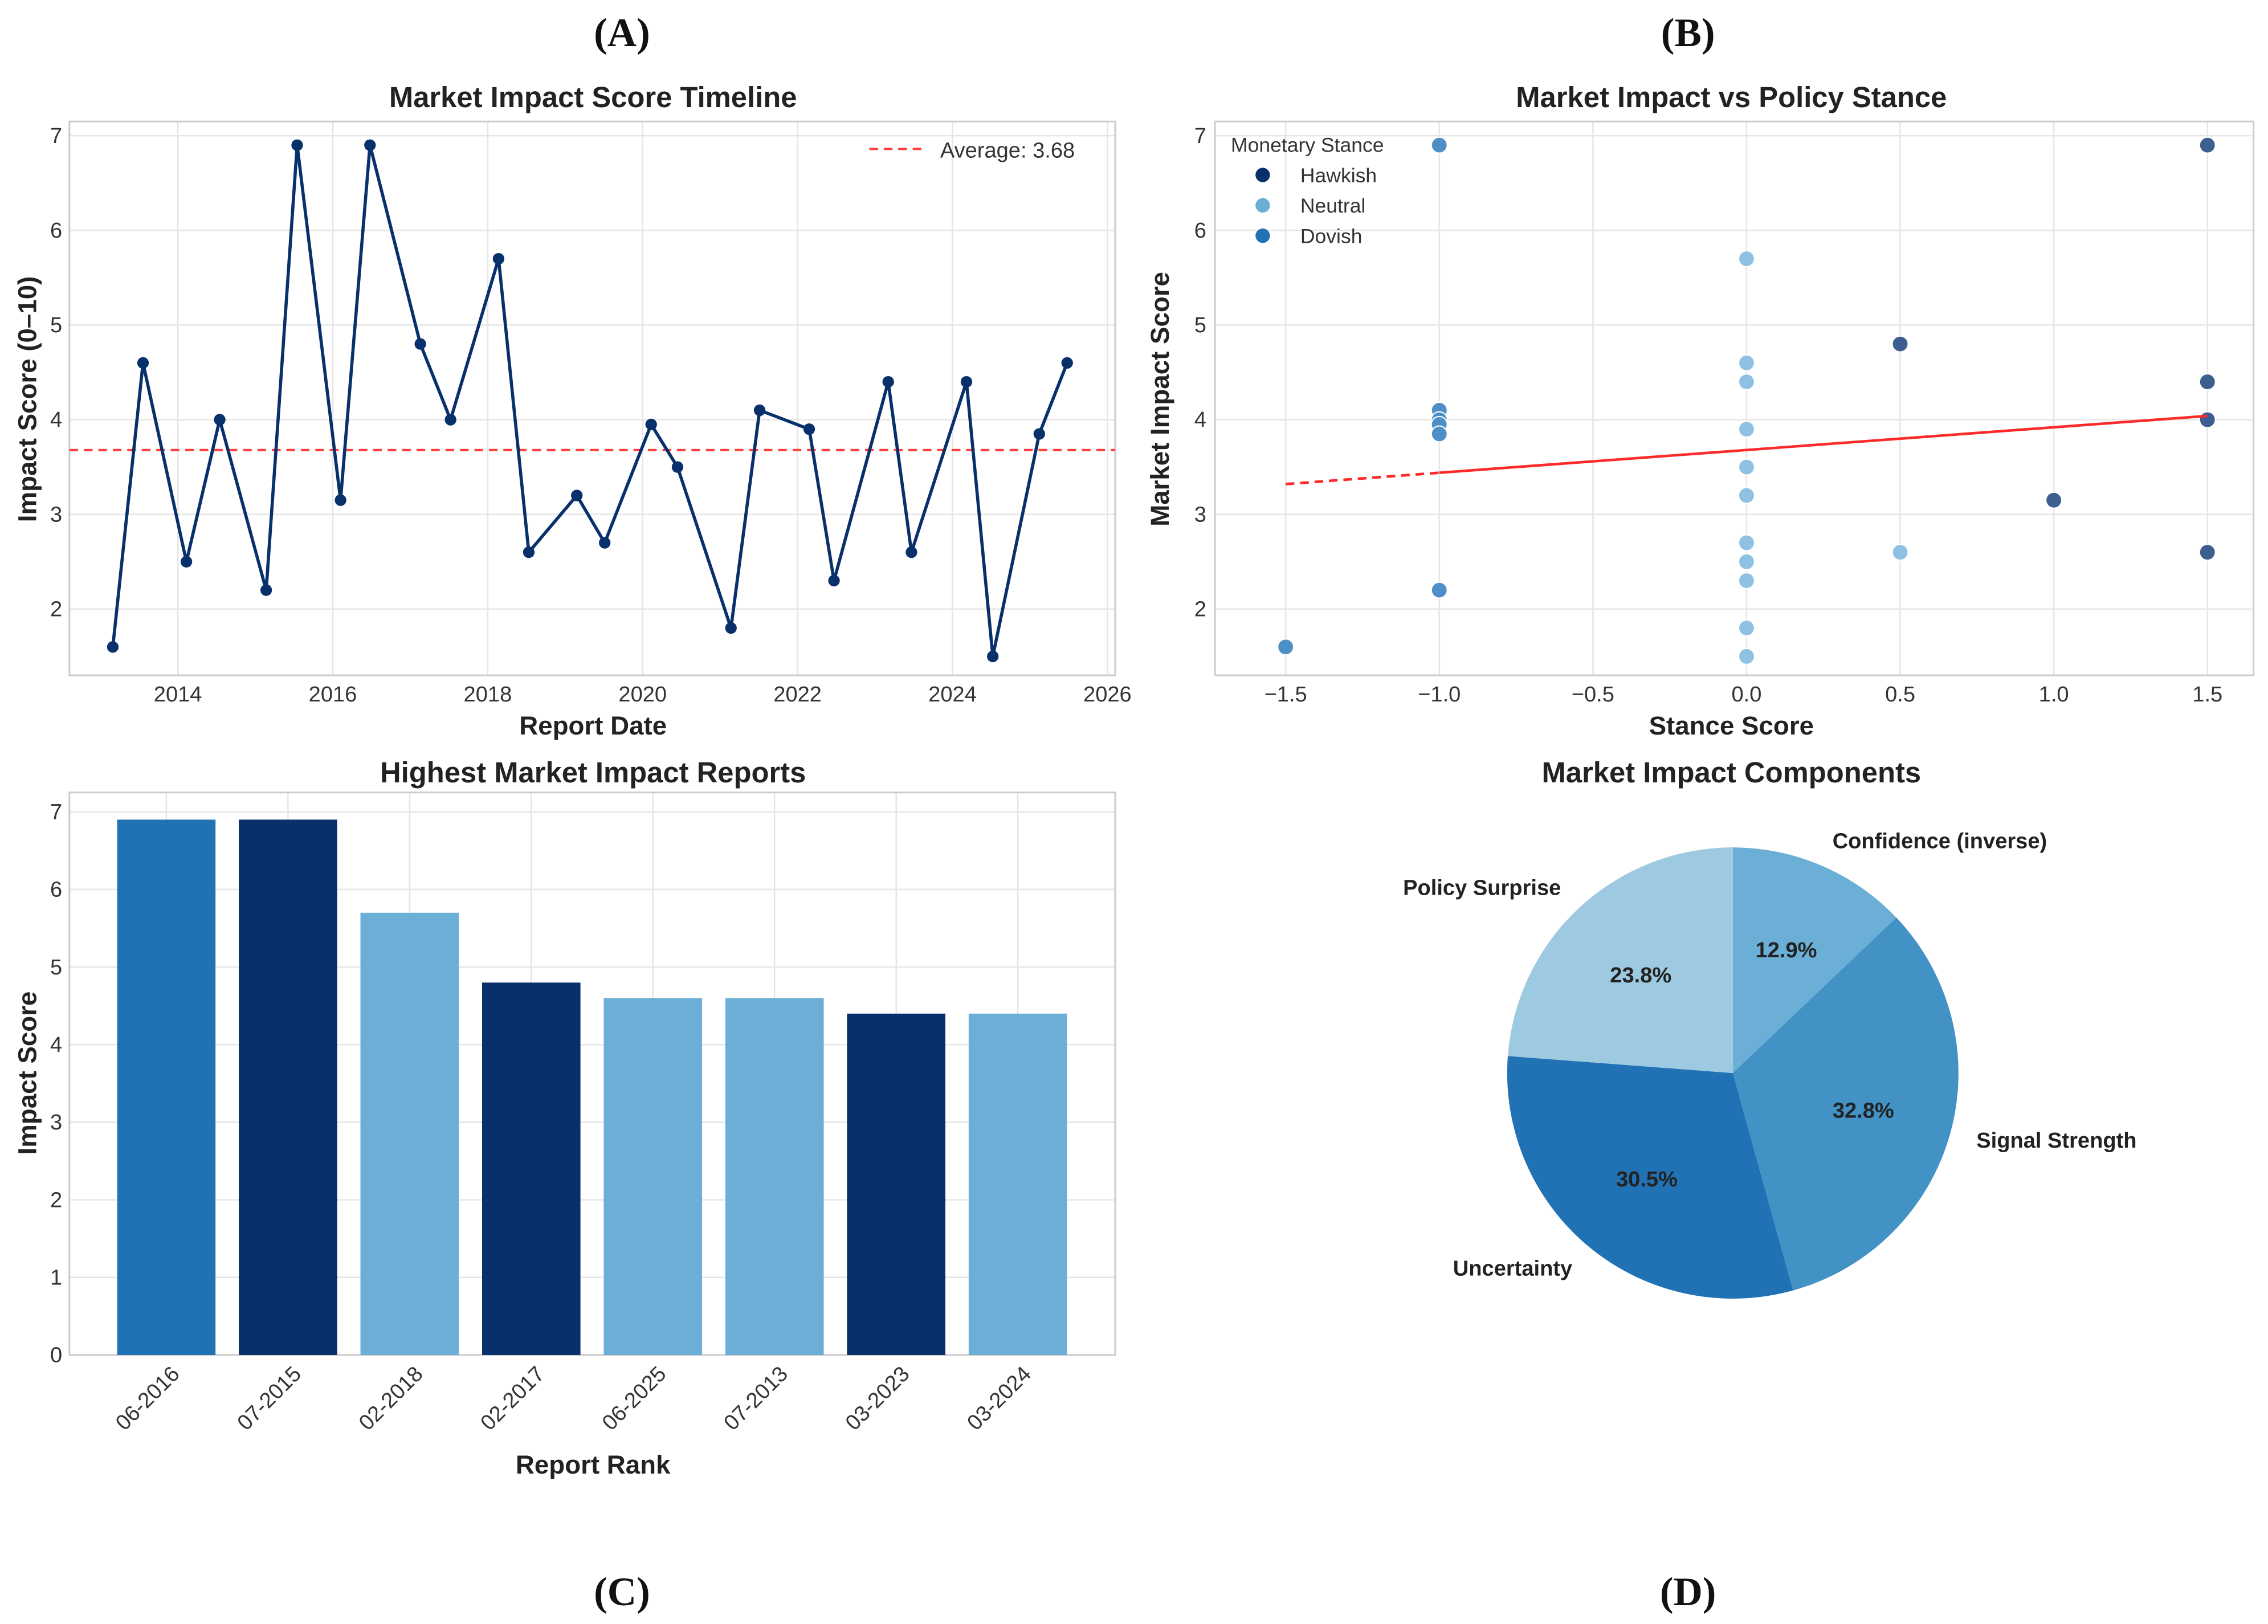 This screenshot has width=2268, height=1624. I want to click on legend-marker-hawkish, so click(1262, 175).